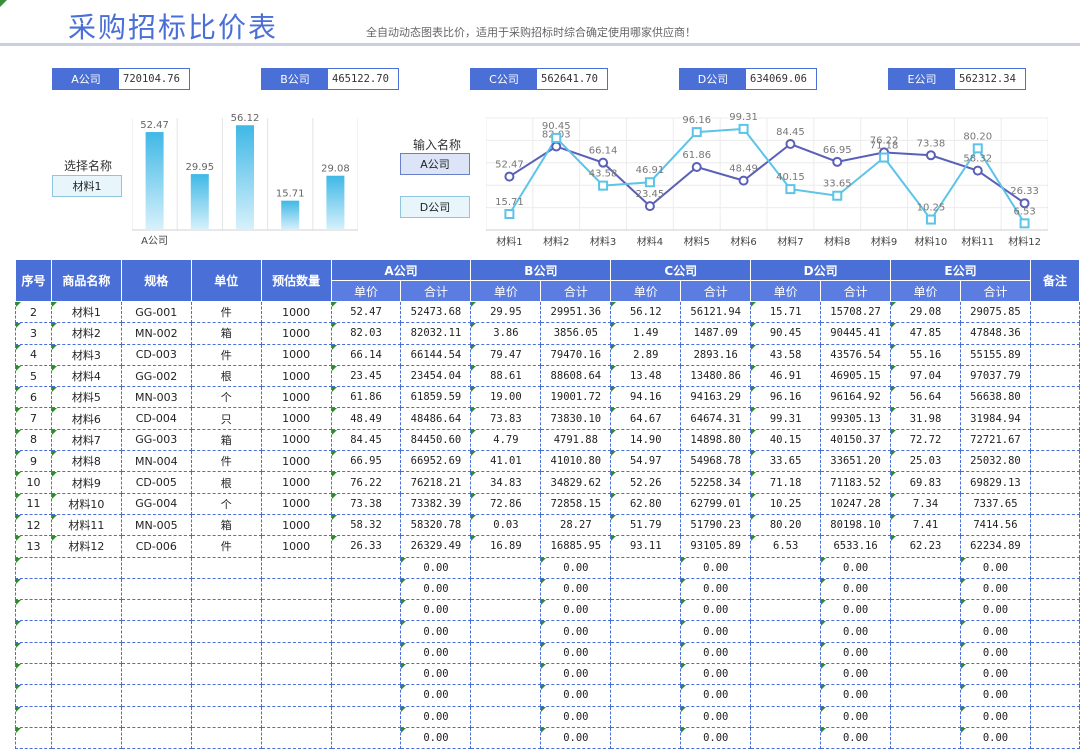  Describe the element at coordinates (925, 440) in the screenshot. I see `table-cell: 72.72` at that location.